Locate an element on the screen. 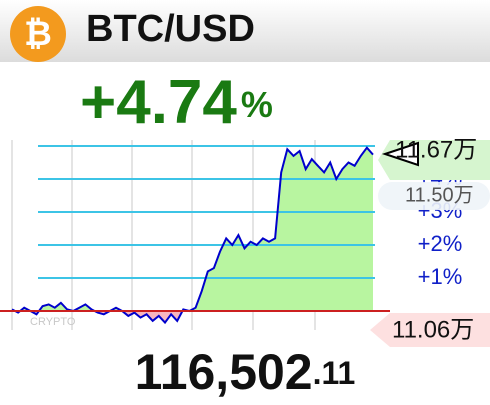 The height and width of the screenshot is (405, 490). bitcoin-symbol: ₿ is located at coordinates (38, 34).